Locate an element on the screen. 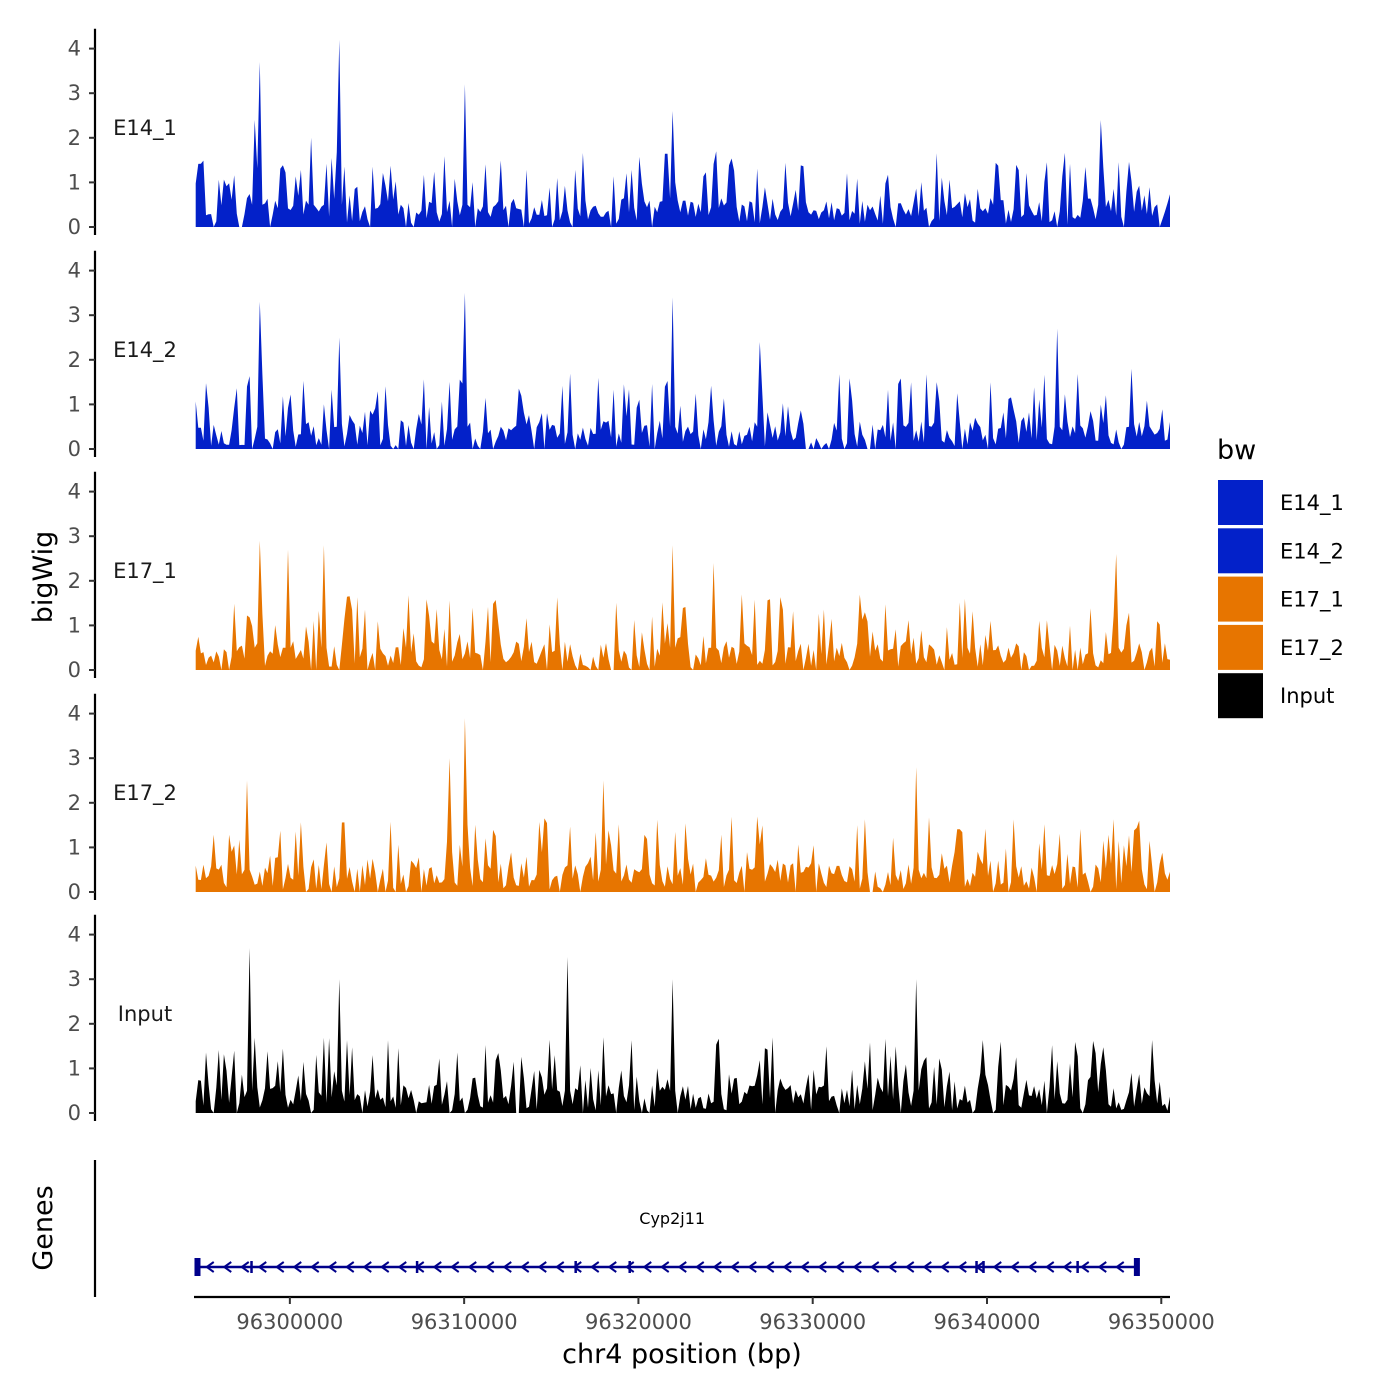  x-tick-label: 96300000 is located at coordinates (289, 1322).